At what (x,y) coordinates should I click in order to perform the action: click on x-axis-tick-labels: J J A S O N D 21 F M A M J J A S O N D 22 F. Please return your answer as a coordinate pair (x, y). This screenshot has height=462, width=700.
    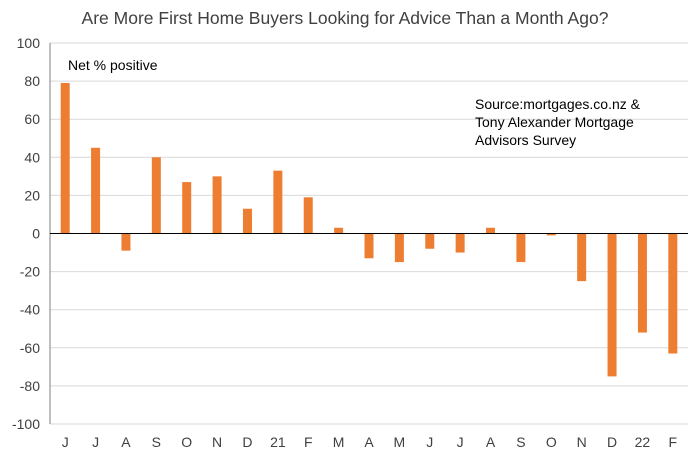
    Looking at the image, I should click on (369, 442).